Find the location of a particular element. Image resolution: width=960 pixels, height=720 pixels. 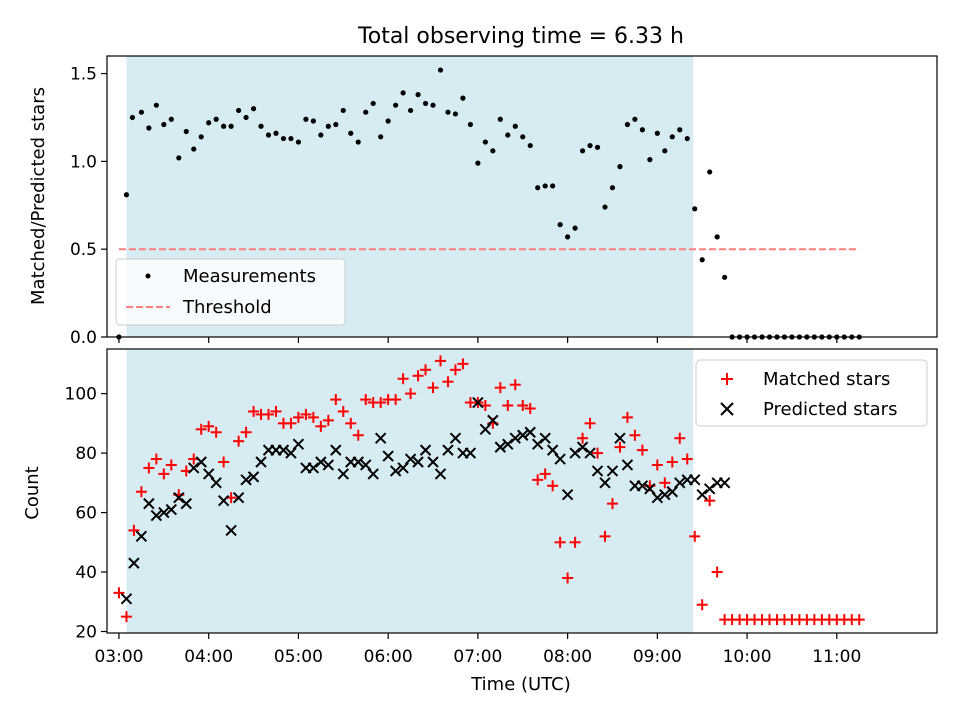

ratio-x-ticks is located at coordinates (478, 340).